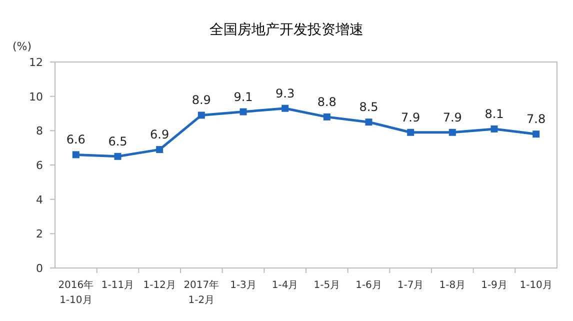  I want to click on chart-title: 全国房地产开发投资增速, so click(287, 30).